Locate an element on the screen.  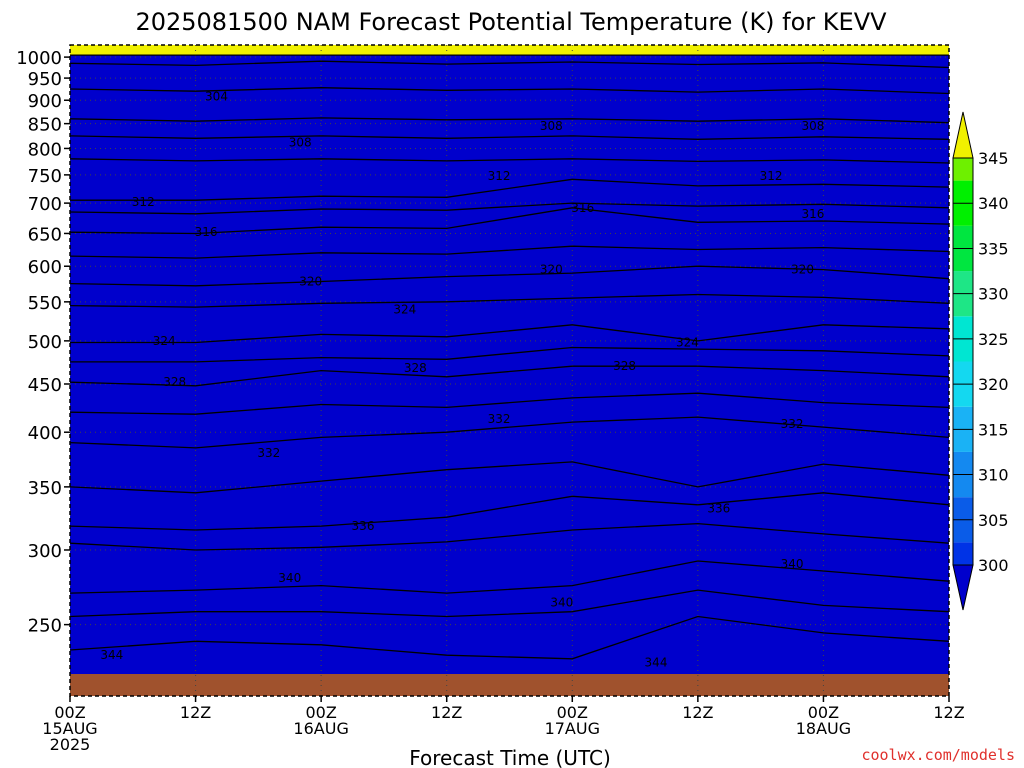
contour-label: 304 is located at coordinates (216, 97).